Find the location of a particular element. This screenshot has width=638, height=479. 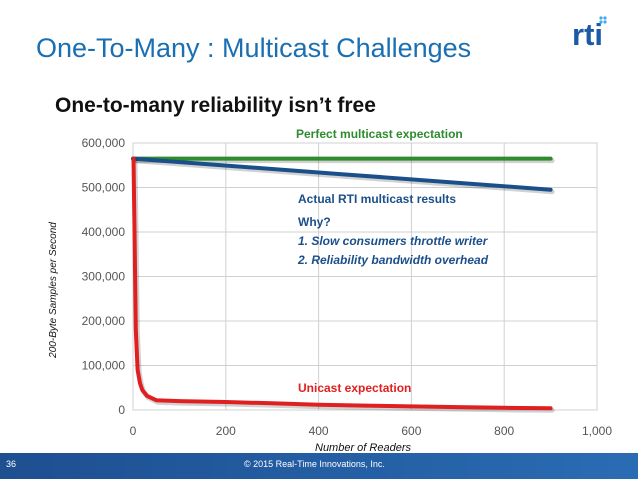

y-axis-label: 200-Byte Samples per Second is located at coordinates (53, 290).